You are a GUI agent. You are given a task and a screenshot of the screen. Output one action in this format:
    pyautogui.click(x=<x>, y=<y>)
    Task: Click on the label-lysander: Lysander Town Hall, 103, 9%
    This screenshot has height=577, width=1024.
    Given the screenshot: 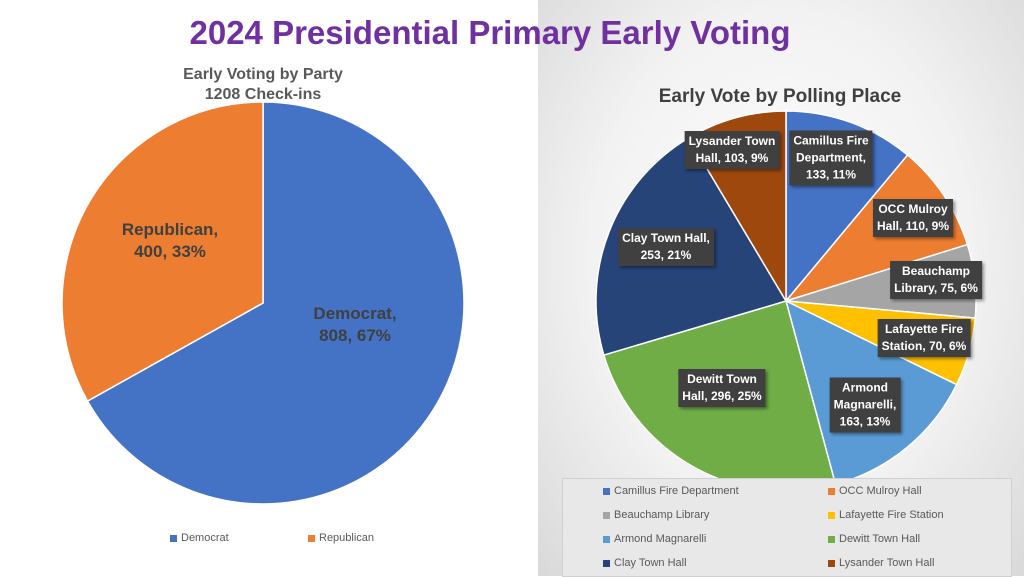 What is the action you would take?
    pyautogui.click(x=732, y=150)
    